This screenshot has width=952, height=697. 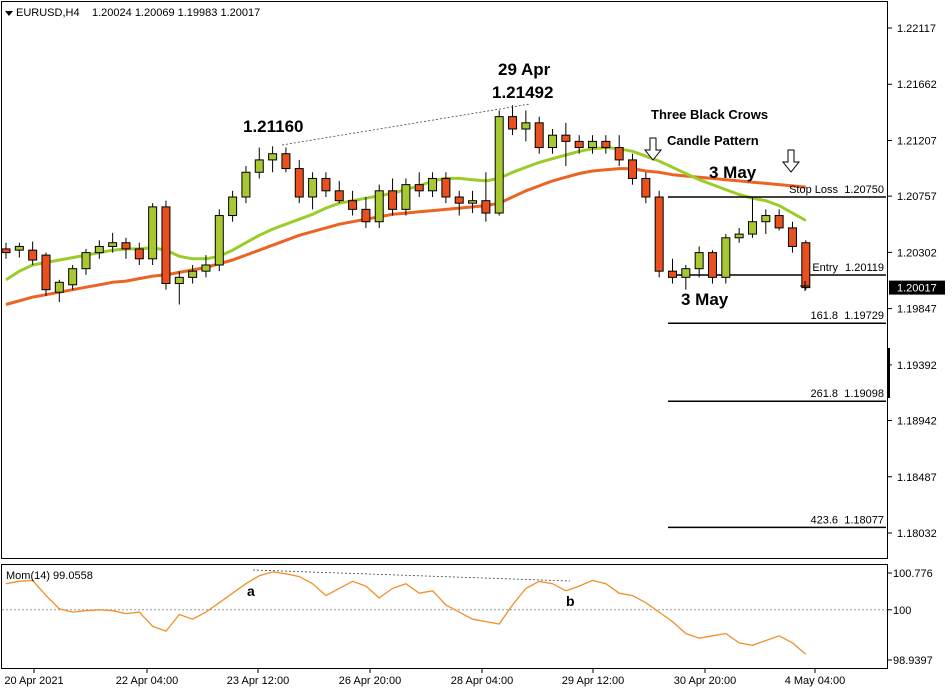 What do you see at coordinates (917, 85) in the screenshot?
I see `price-tick-label: 1.21662` at bounding box center [917, 85].